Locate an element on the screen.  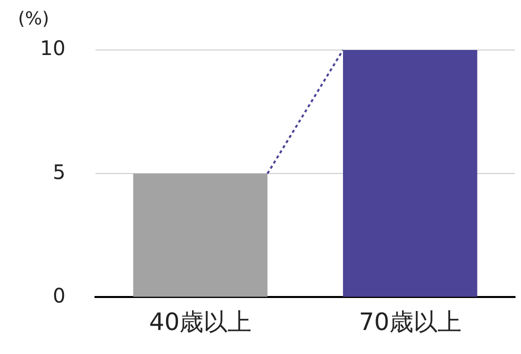
x-tick-label: 40歳以上 is located at coordinates (200, 322).